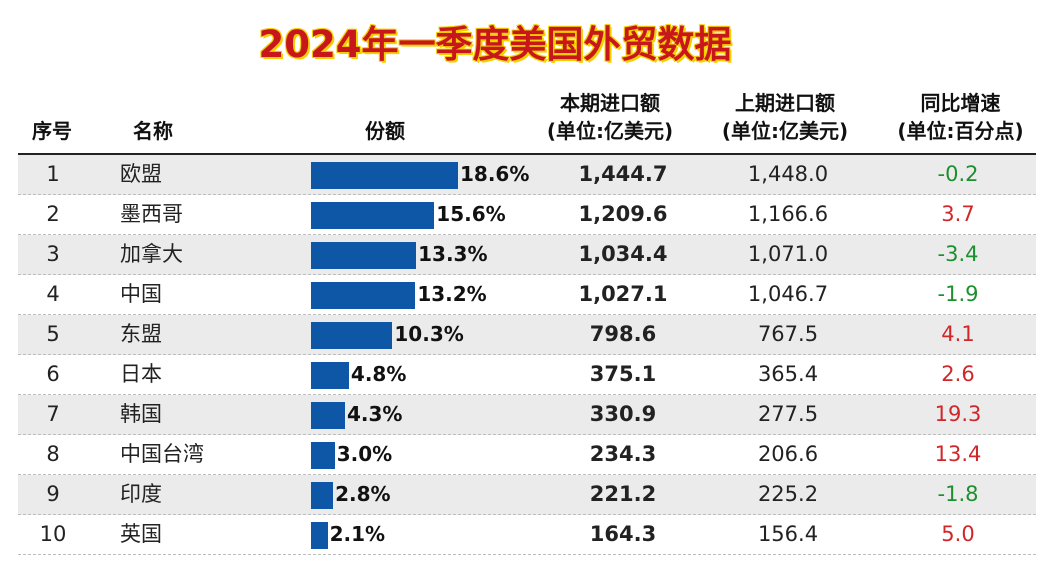 The image size is (1058, 567). What do you see at coordinates (431, 174) in the screenshot?
I see `share-cell: 18.6%` at bounding box center [431, 174].